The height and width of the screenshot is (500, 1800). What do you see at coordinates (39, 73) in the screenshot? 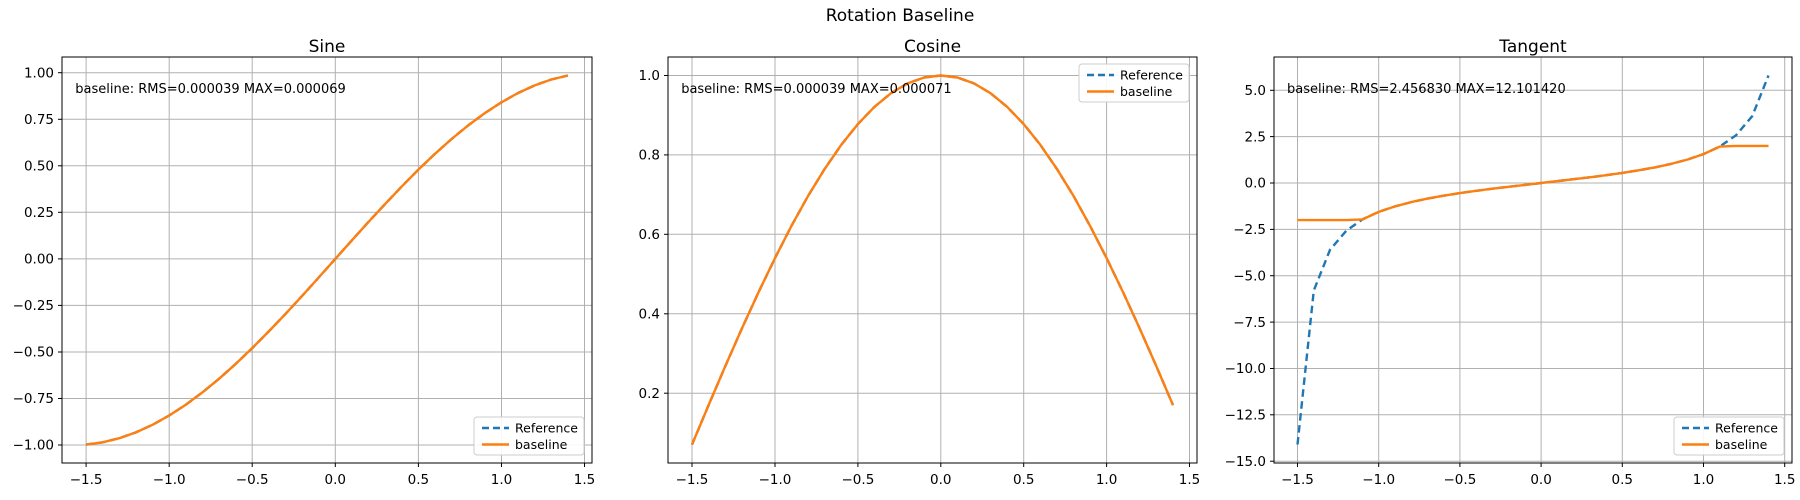
I see `y-tick-label: 1.00` at bounding box center [39, 73].